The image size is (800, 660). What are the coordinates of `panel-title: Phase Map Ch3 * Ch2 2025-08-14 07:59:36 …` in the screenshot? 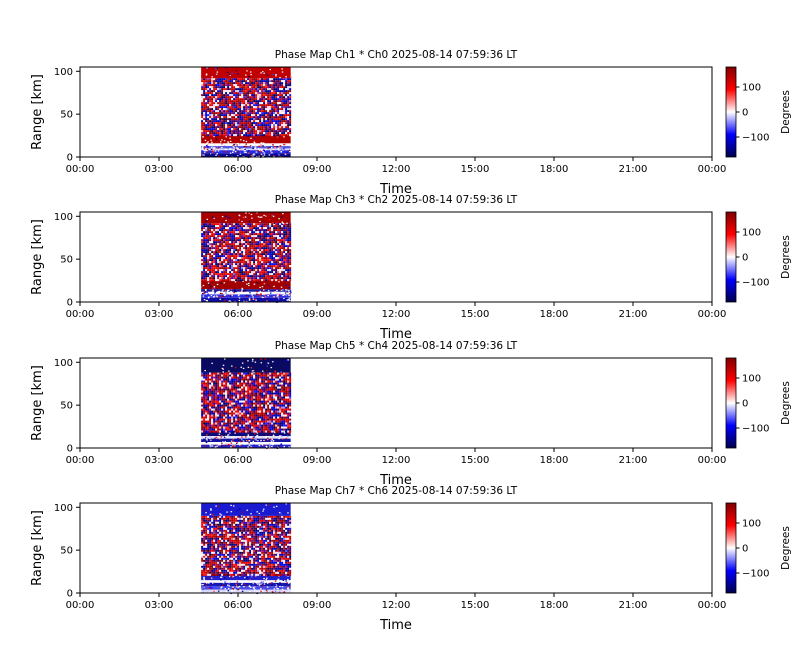 It's located at (396, 200).